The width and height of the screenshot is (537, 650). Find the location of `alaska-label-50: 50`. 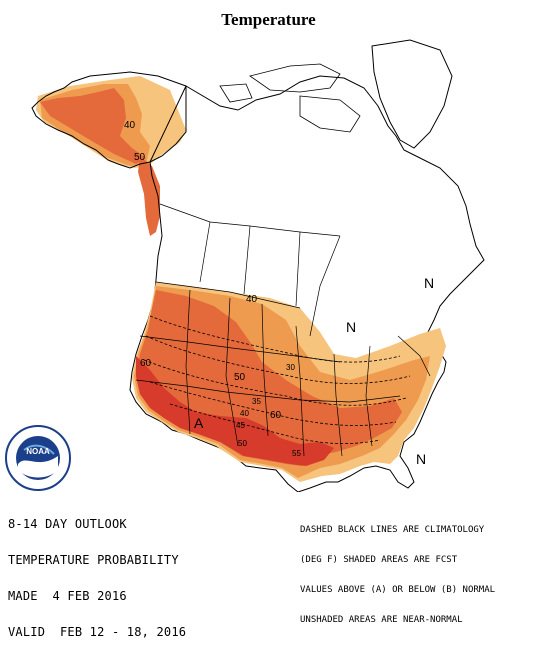

alaska-label-50: 50 is located at coordinates (140, 157).